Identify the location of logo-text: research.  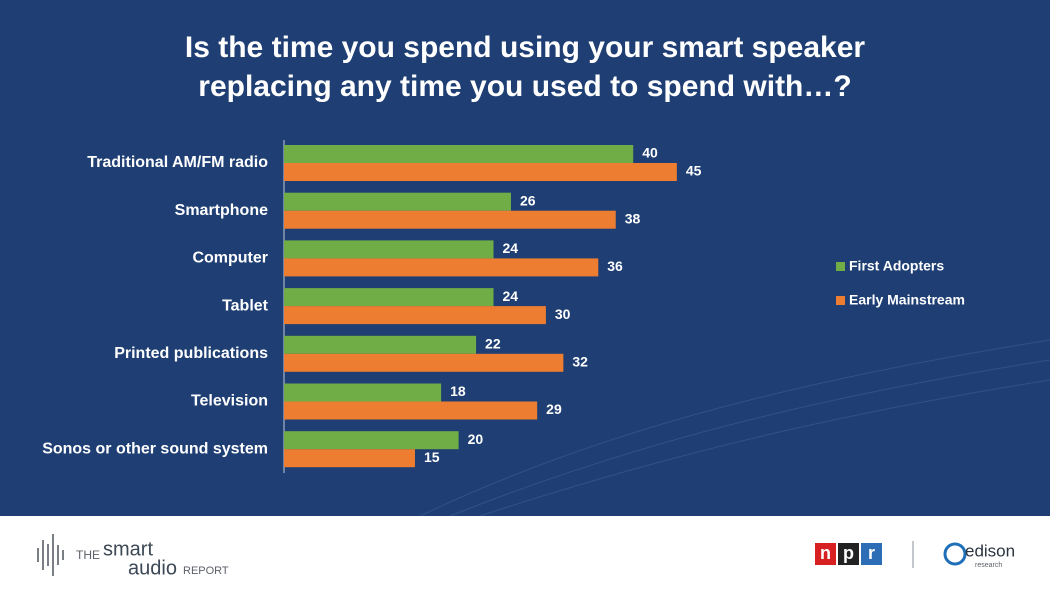
(988, 565).